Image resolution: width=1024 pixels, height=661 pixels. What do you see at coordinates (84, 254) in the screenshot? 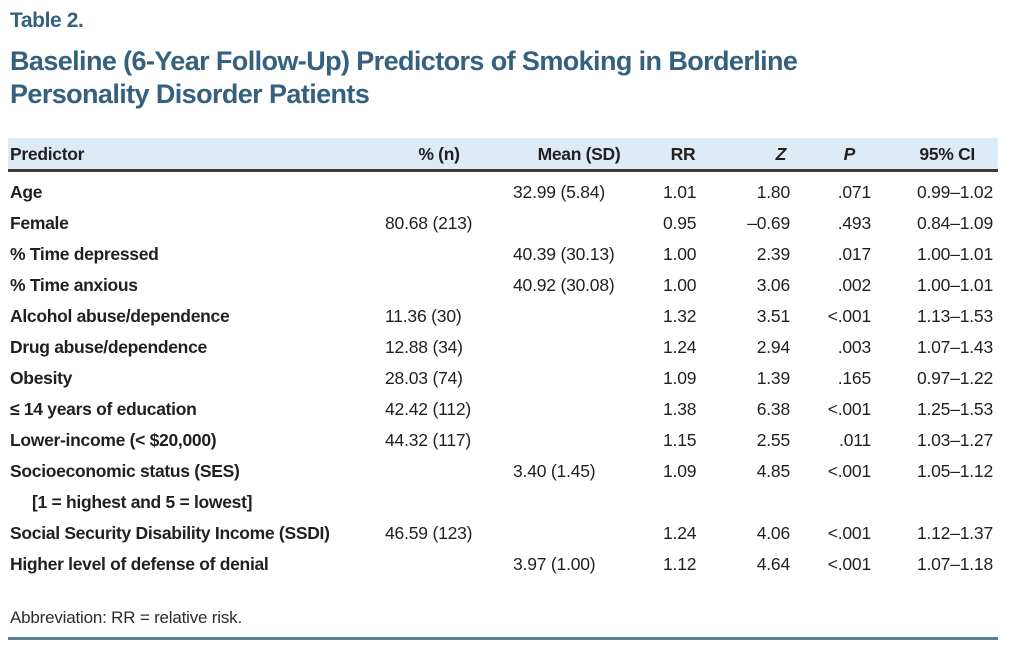
I see `cell-predictor: % Time depressed` at bounding box center [84, 254].